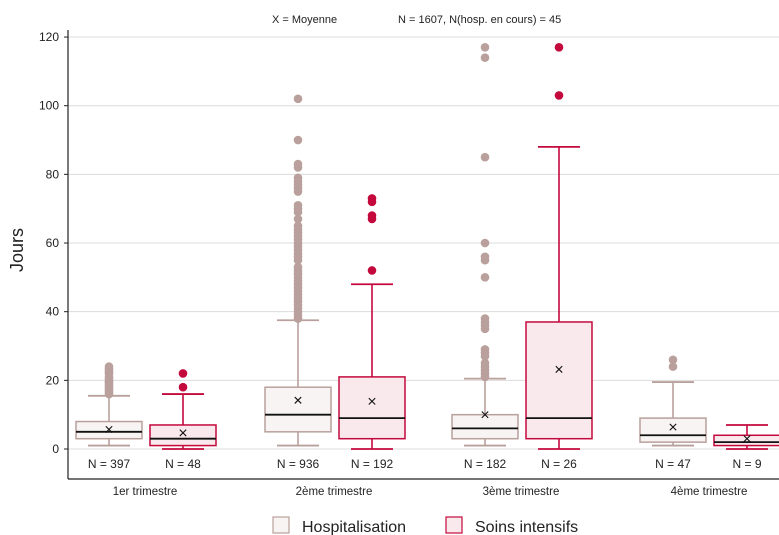 The height and width of the screenshot is (535, 779). What do you see at coordinates (559, 464) in the screenshot?
I see `sample-size-label: N = 26` at bounding box center [559, 464].